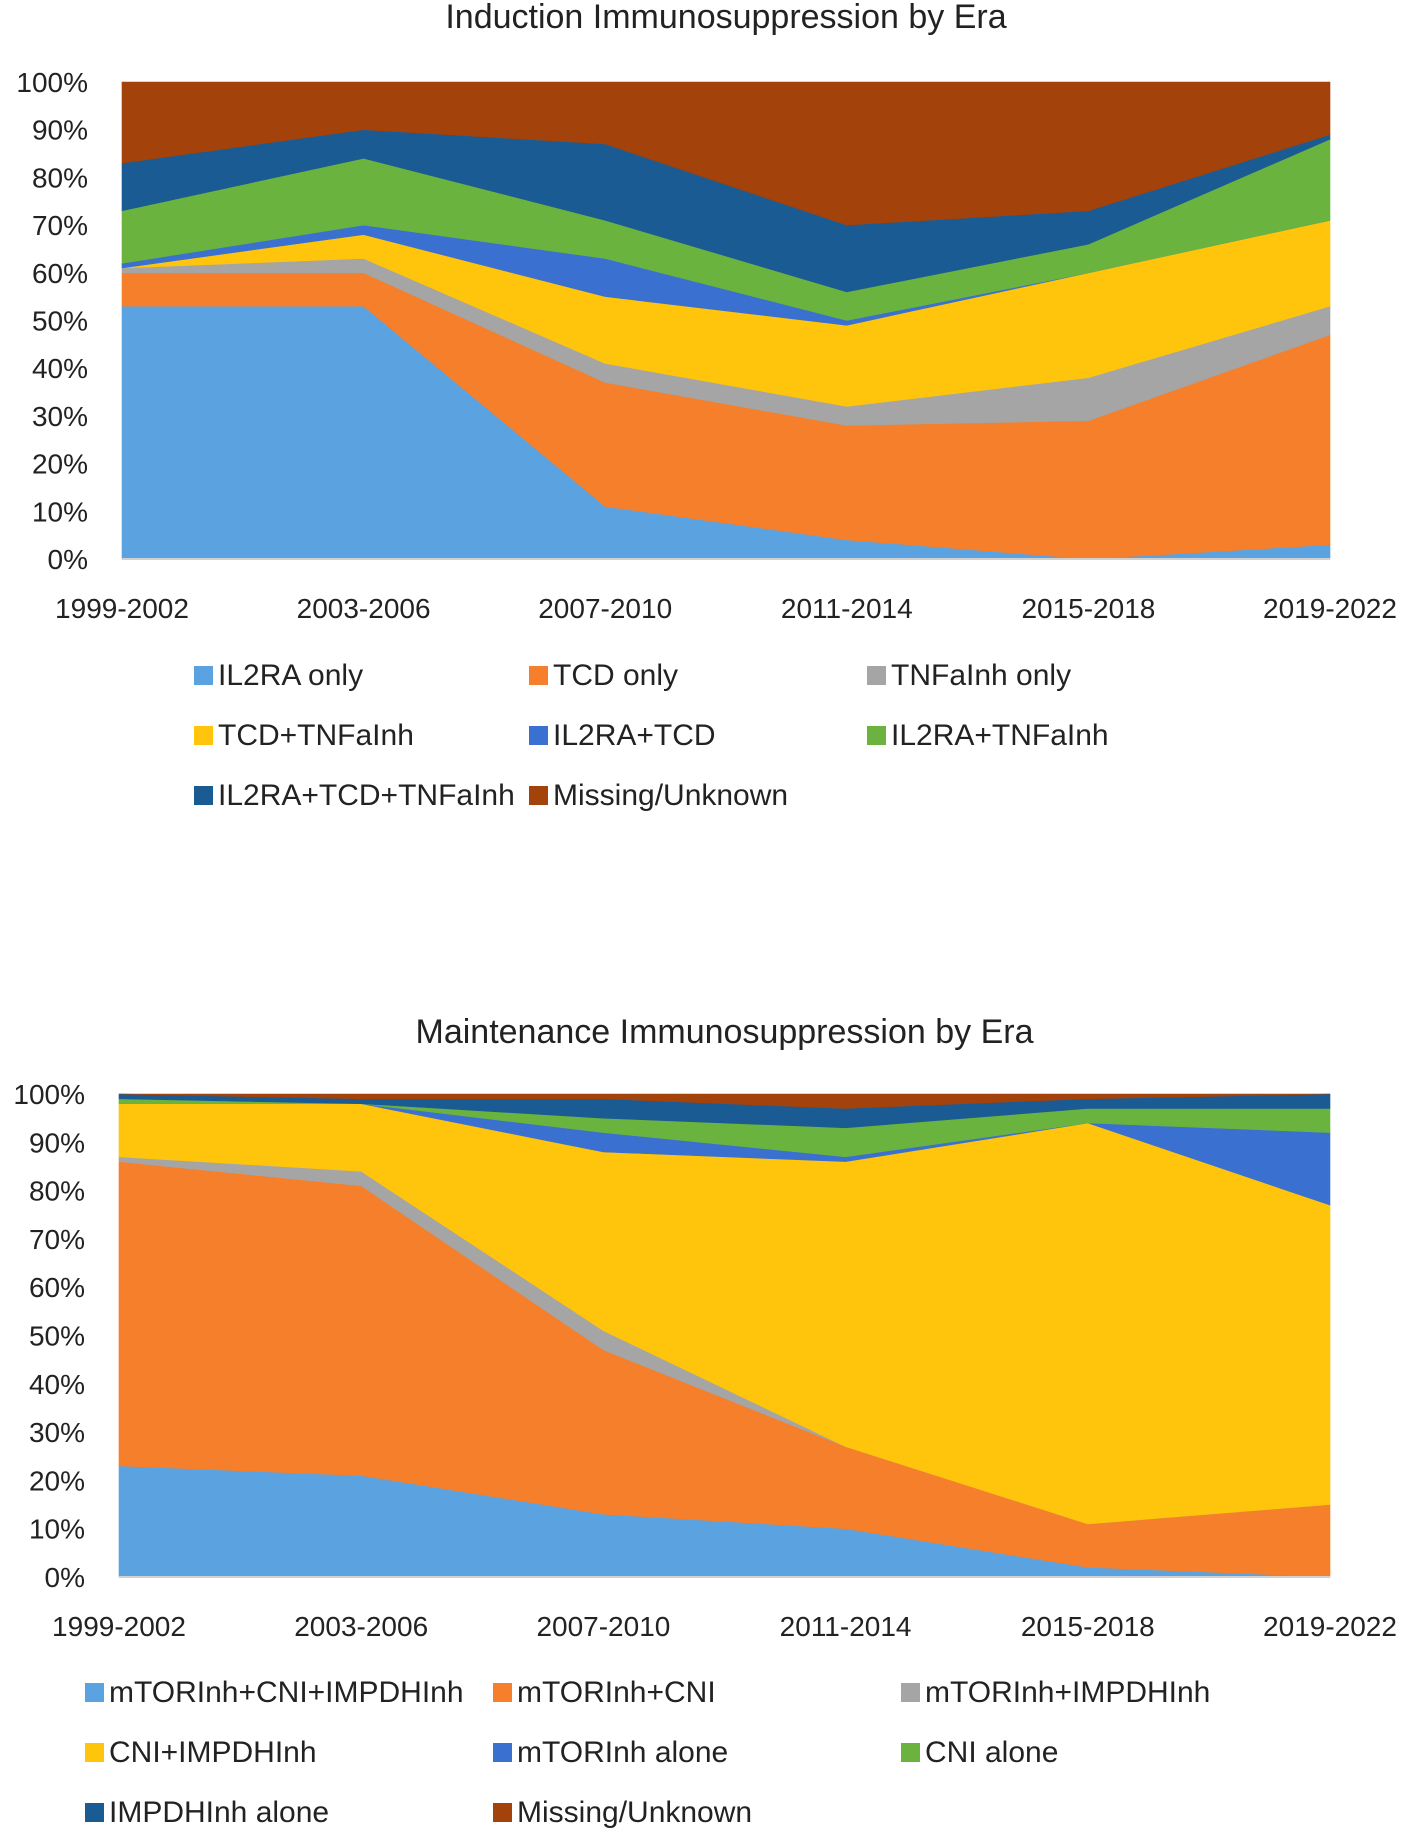 Image resolution: width=1417 pixels, height=1828 pixels. Describe the element at coordinates (286, 1692) in the screenshot. I see `legend-label: mTORInh+CNI+IMPDHInh` at that location.